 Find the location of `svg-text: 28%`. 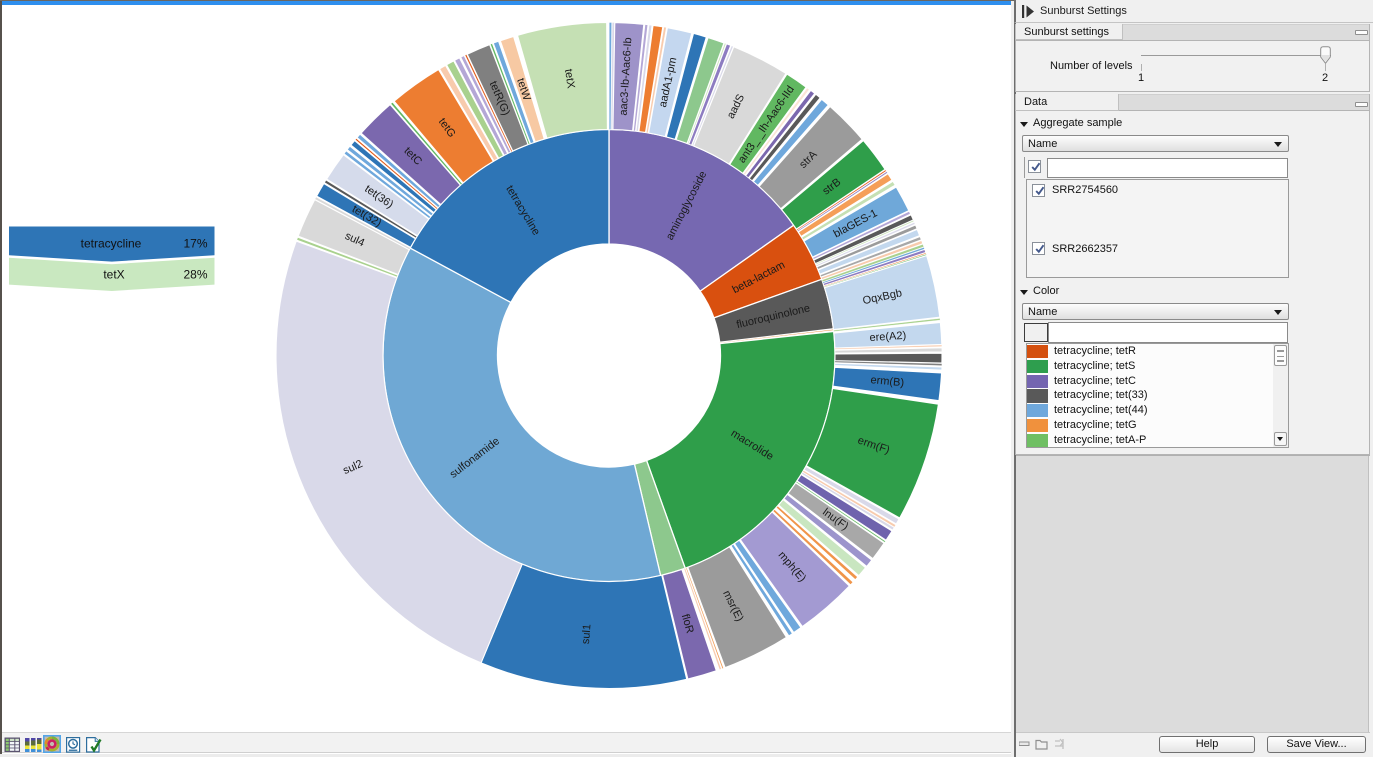

svg-text: 28% is located at coordinates (195, 275).